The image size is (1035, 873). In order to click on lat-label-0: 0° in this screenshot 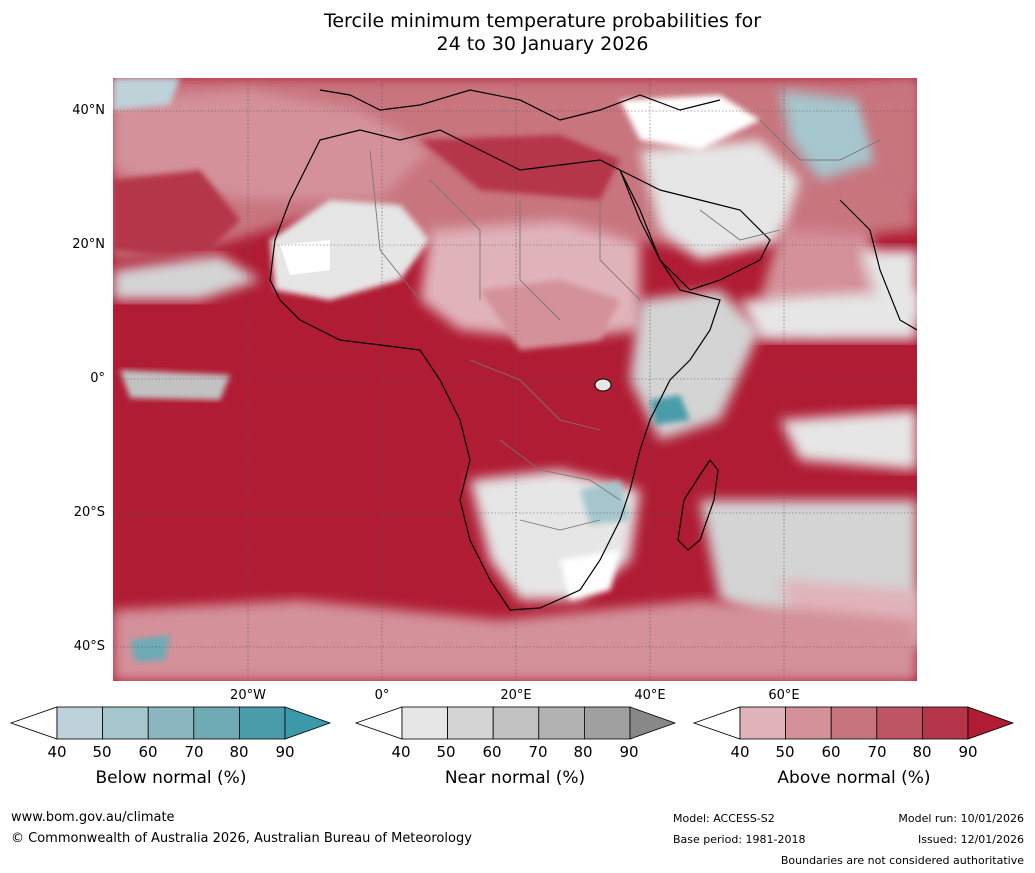, I will do `click(97, 378)`.